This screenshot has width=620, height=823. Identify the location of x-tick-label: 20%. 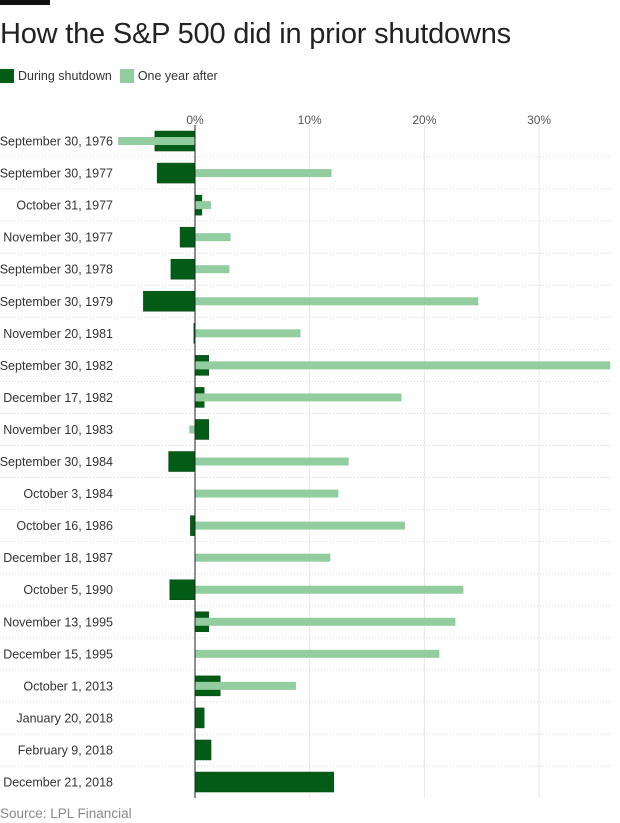
(424, 120).